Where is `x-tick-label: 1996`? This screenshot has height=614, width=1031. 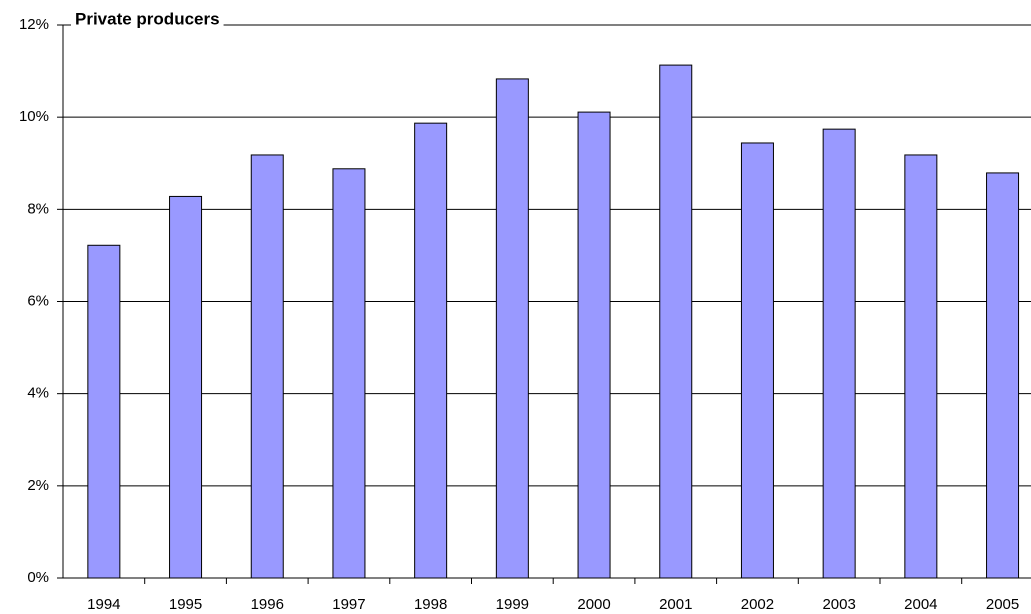
x-tick-label: 1996 is located at coordinates (267, 604).